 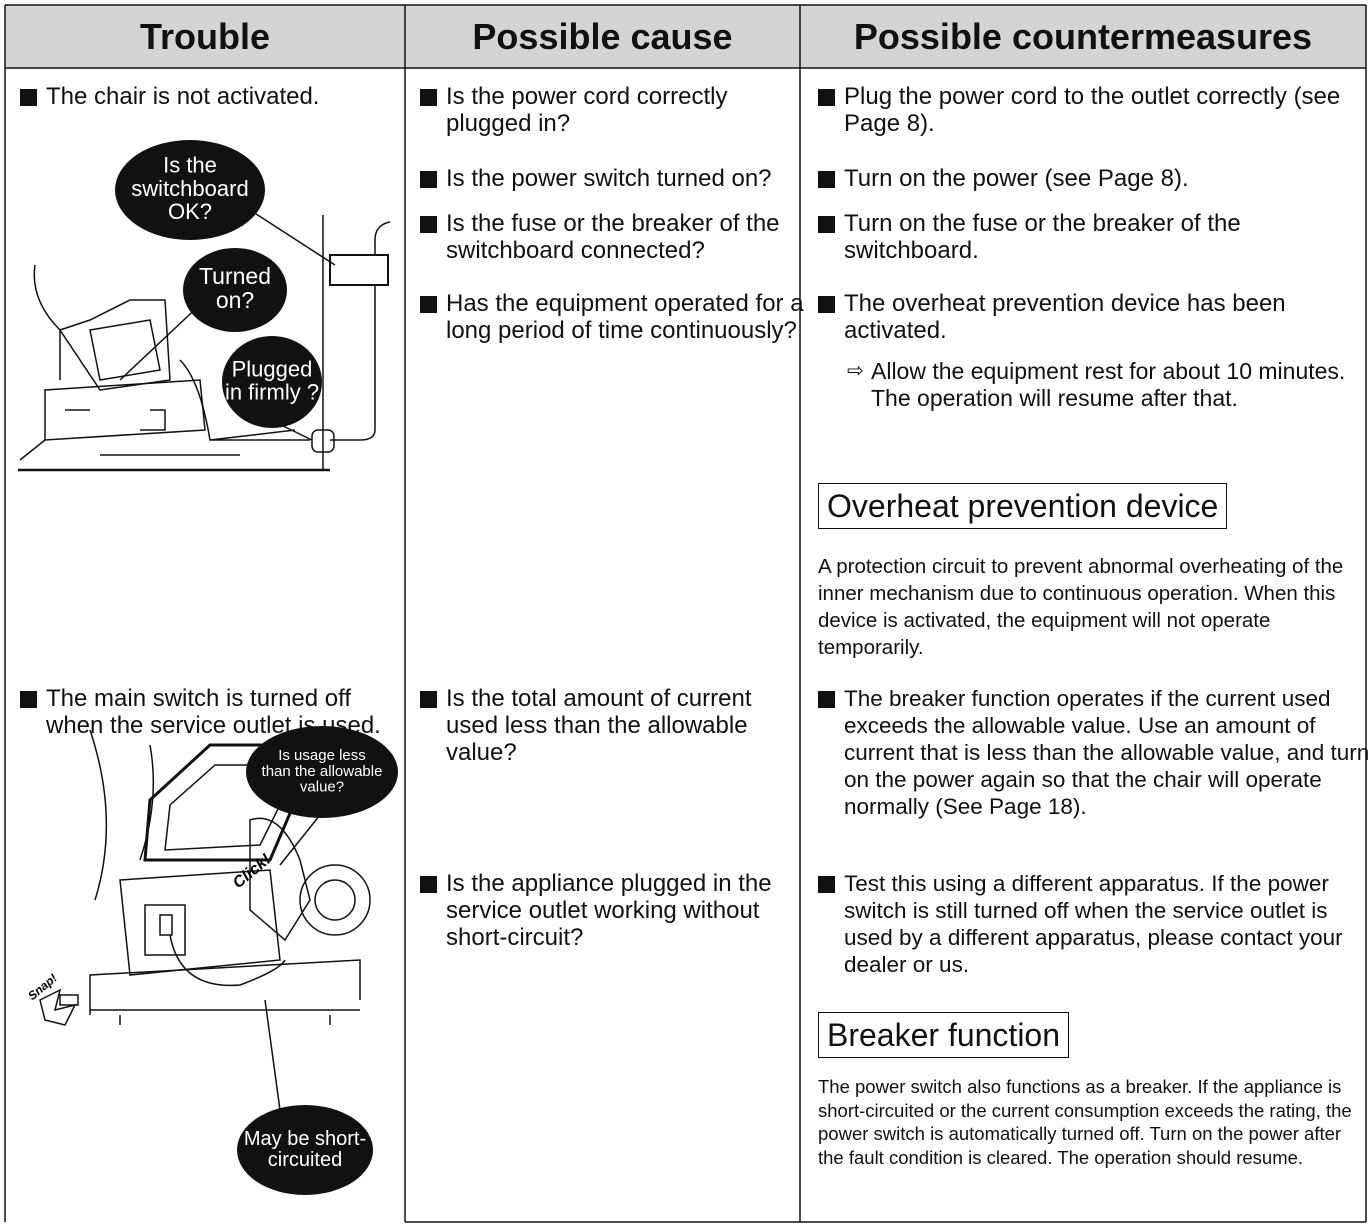 What do you see at coordinates (272, 391) in the screenshot?
I see `bubble-text: in firmly ?` at bounding box center [272, 391].